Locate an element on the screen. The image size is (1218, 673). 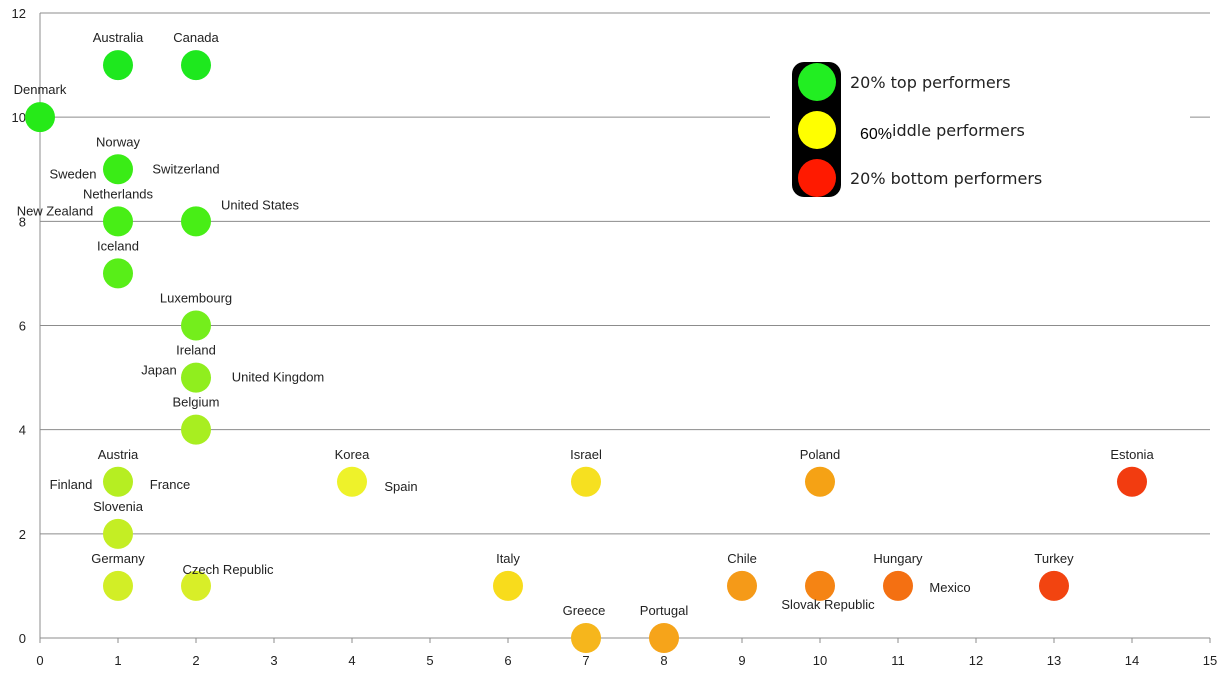
x-tick-label: 9 is located at coordinates (741, 660).